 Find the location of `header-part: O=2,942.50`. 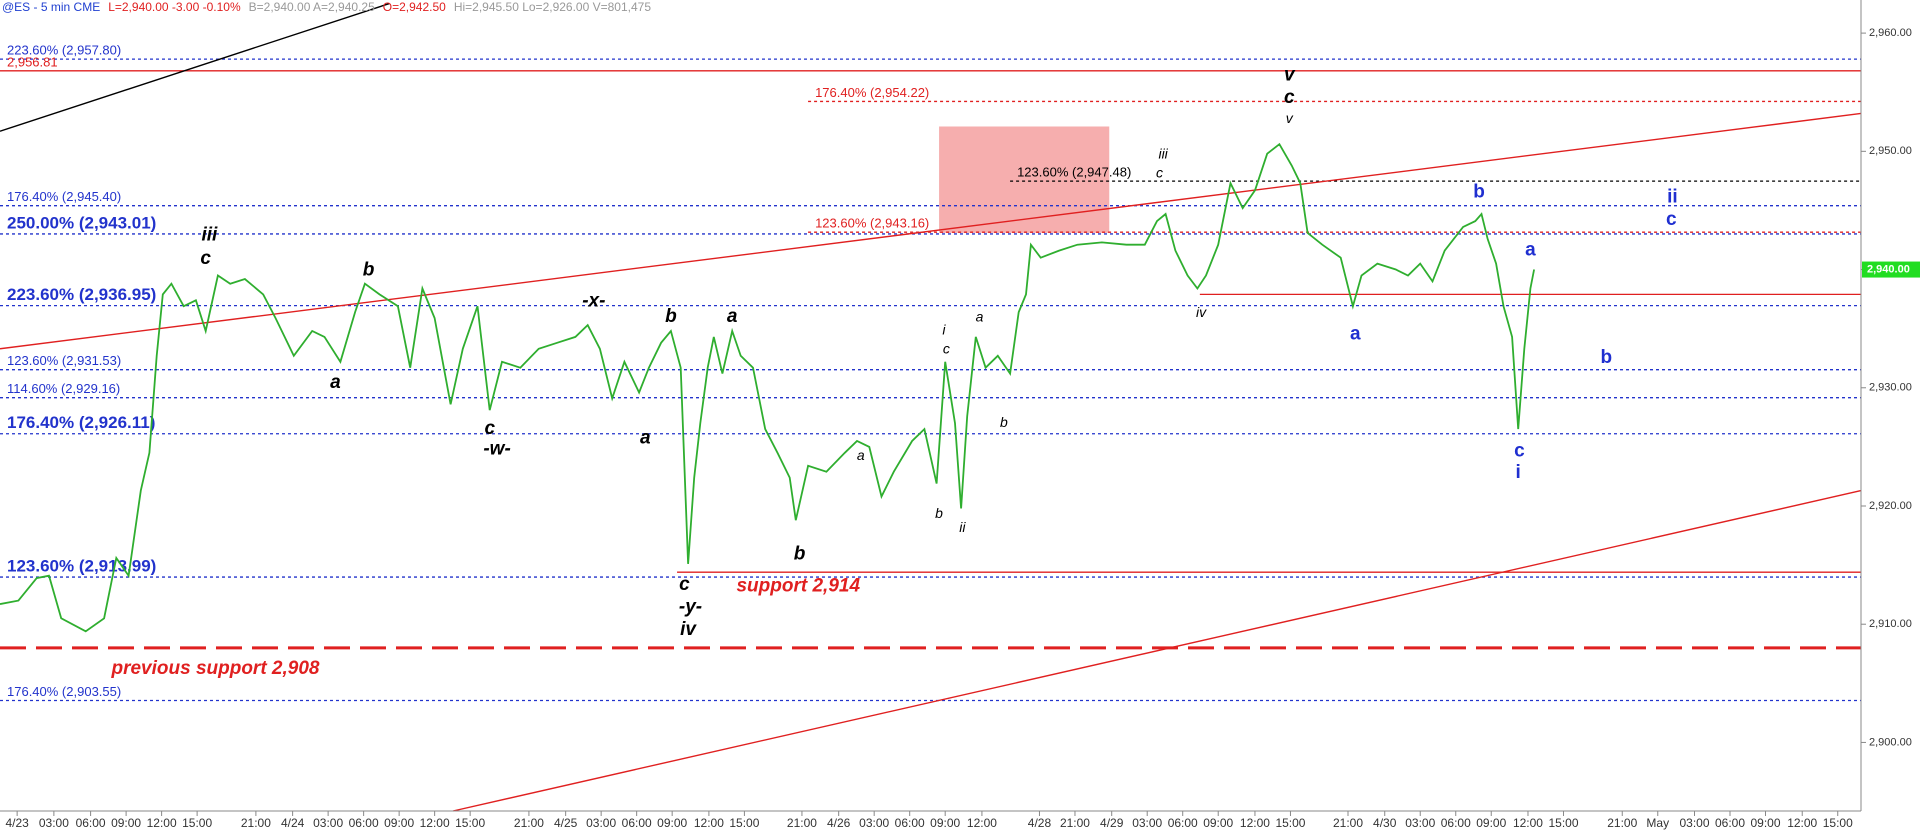

header-part: O=2,942.50 is located at coordinates (414, 7).